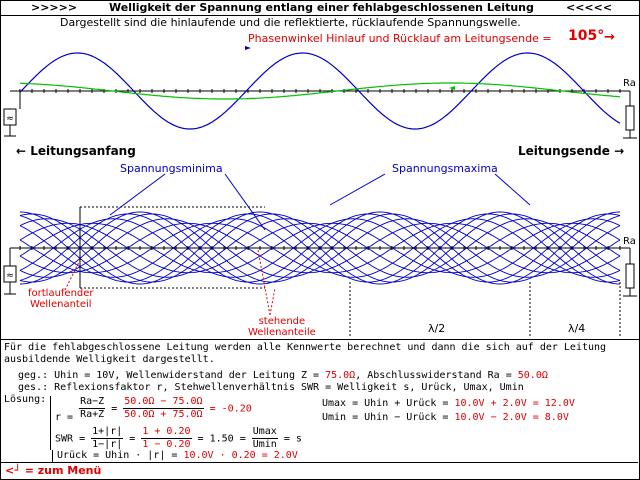  Describe the element at coordinates (221, 439) in the screenshot. I see `swr-result: = 1.50 =` at that location.